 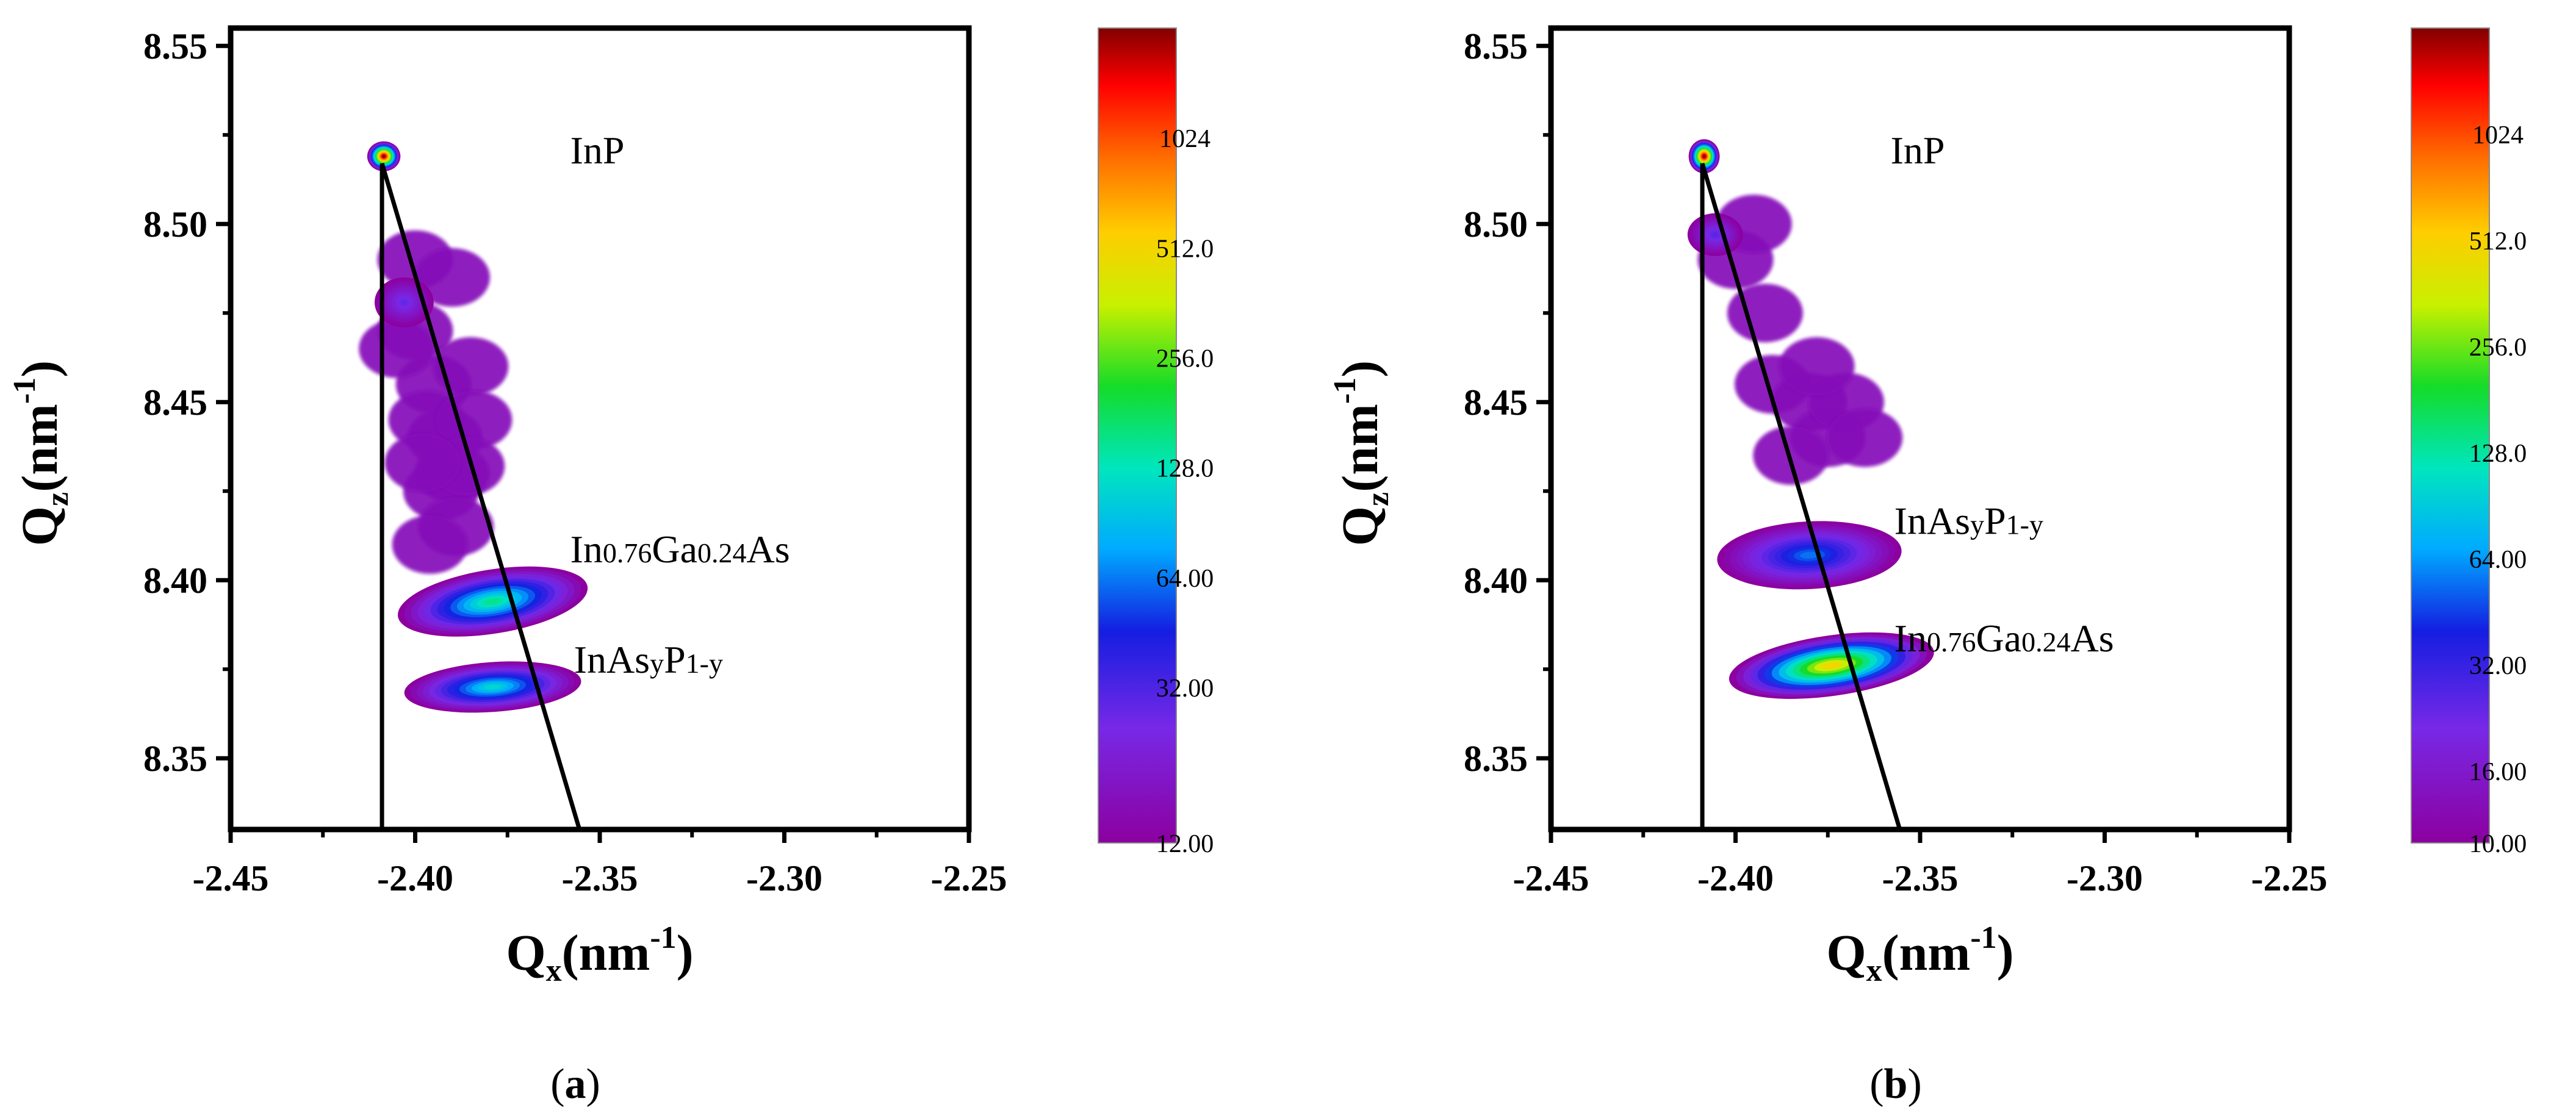 I want to click on colorbar-label: 12.00, so click(x=1185, y=844).